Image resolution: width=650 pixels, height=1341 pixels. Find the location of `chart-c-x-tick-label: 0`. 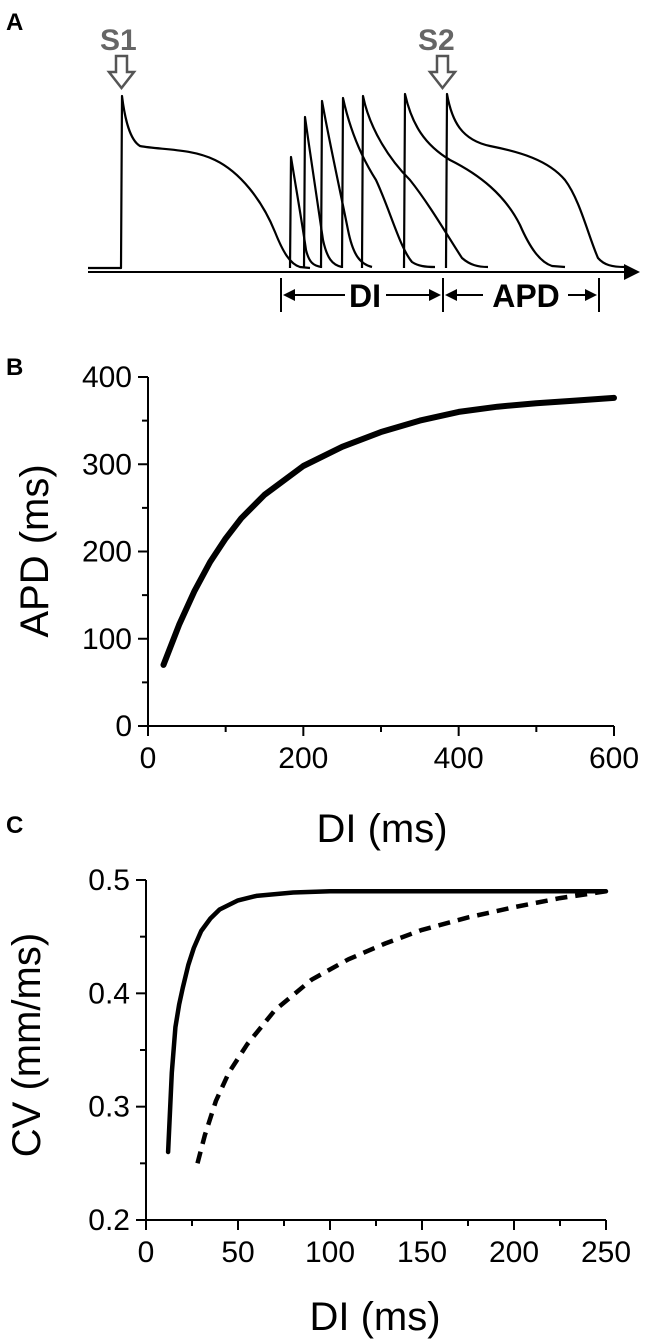

chart-c-x-tick-label: 0 is located at coordinates (146, 1252).